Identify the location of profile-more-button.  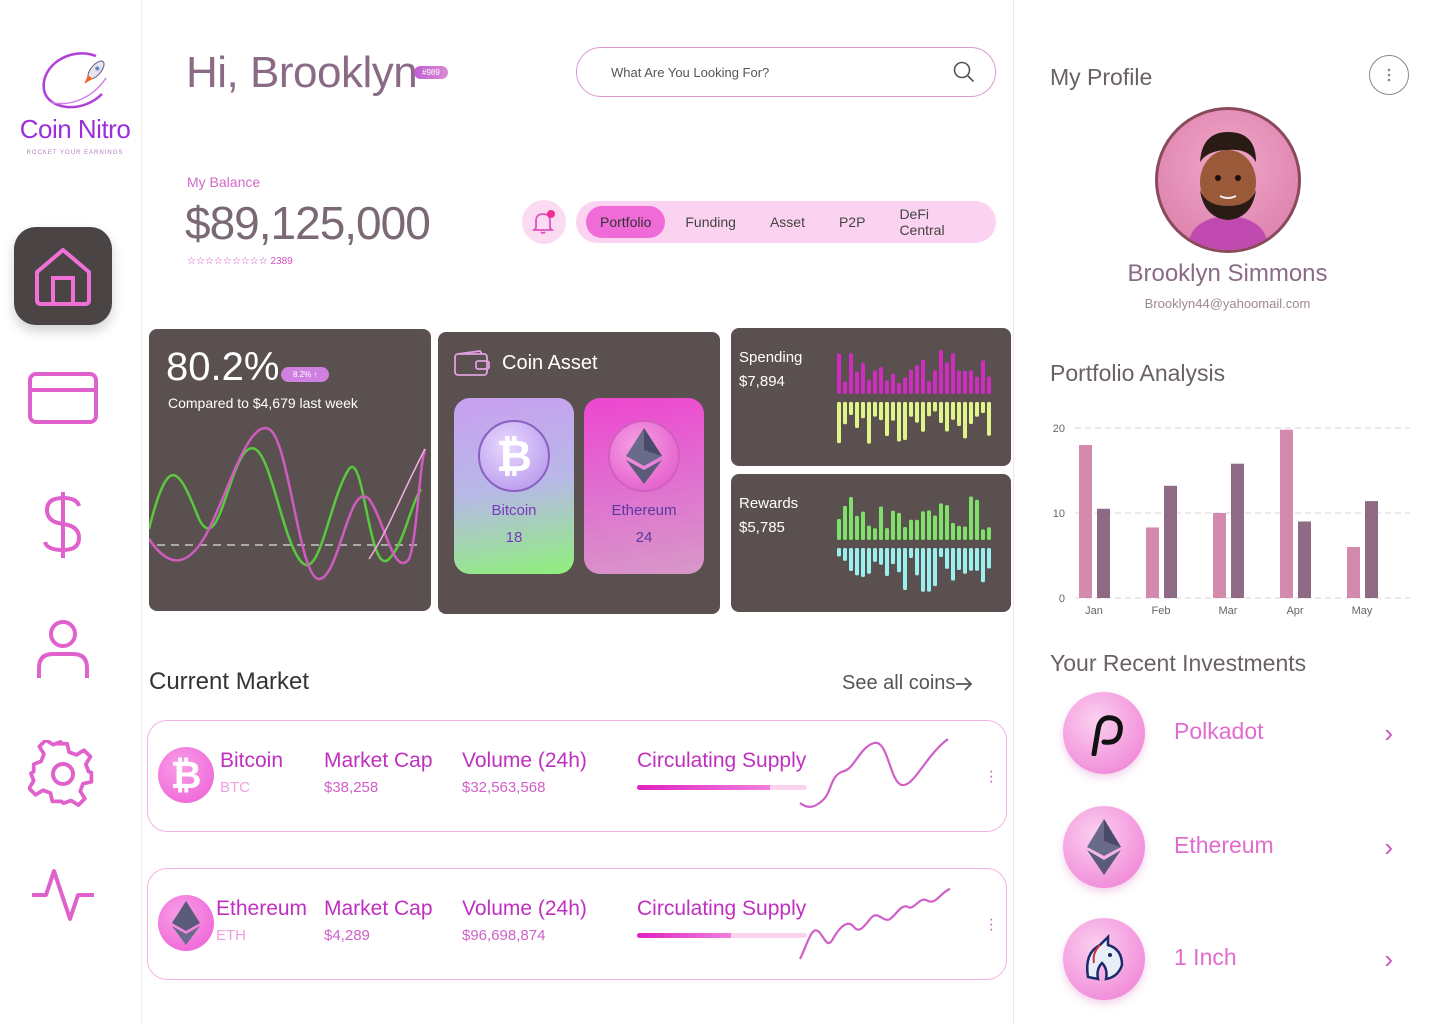
(1389, 75).